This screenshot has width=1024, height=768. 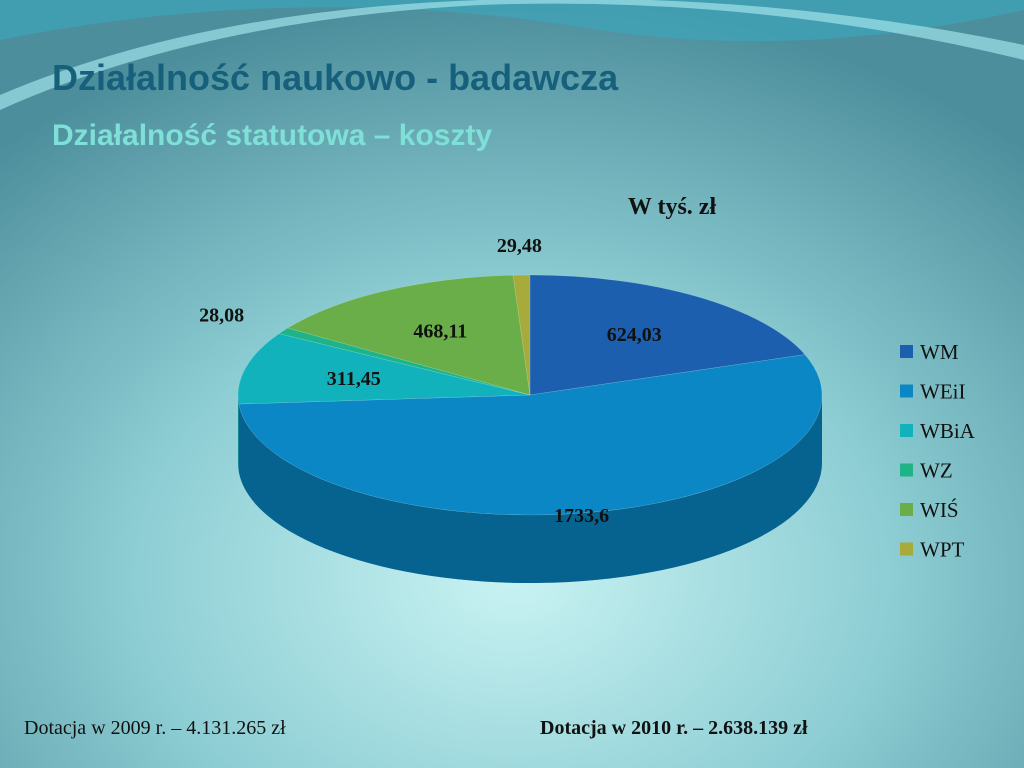 What do you see at coordinates (519, 246) in the screenshot?
I see `data-label: 29,48` at bounding box center [519, 246].